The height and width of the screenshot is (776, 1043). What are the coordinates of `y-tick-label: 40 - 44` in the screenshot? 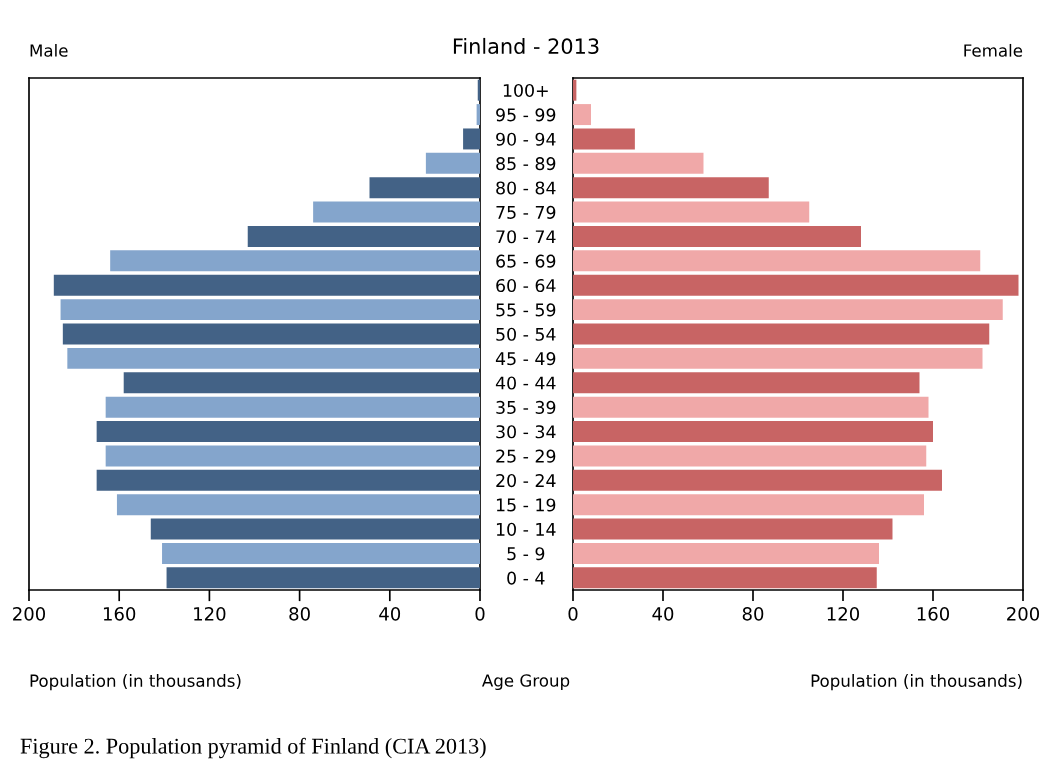 It's located at (525, 383).